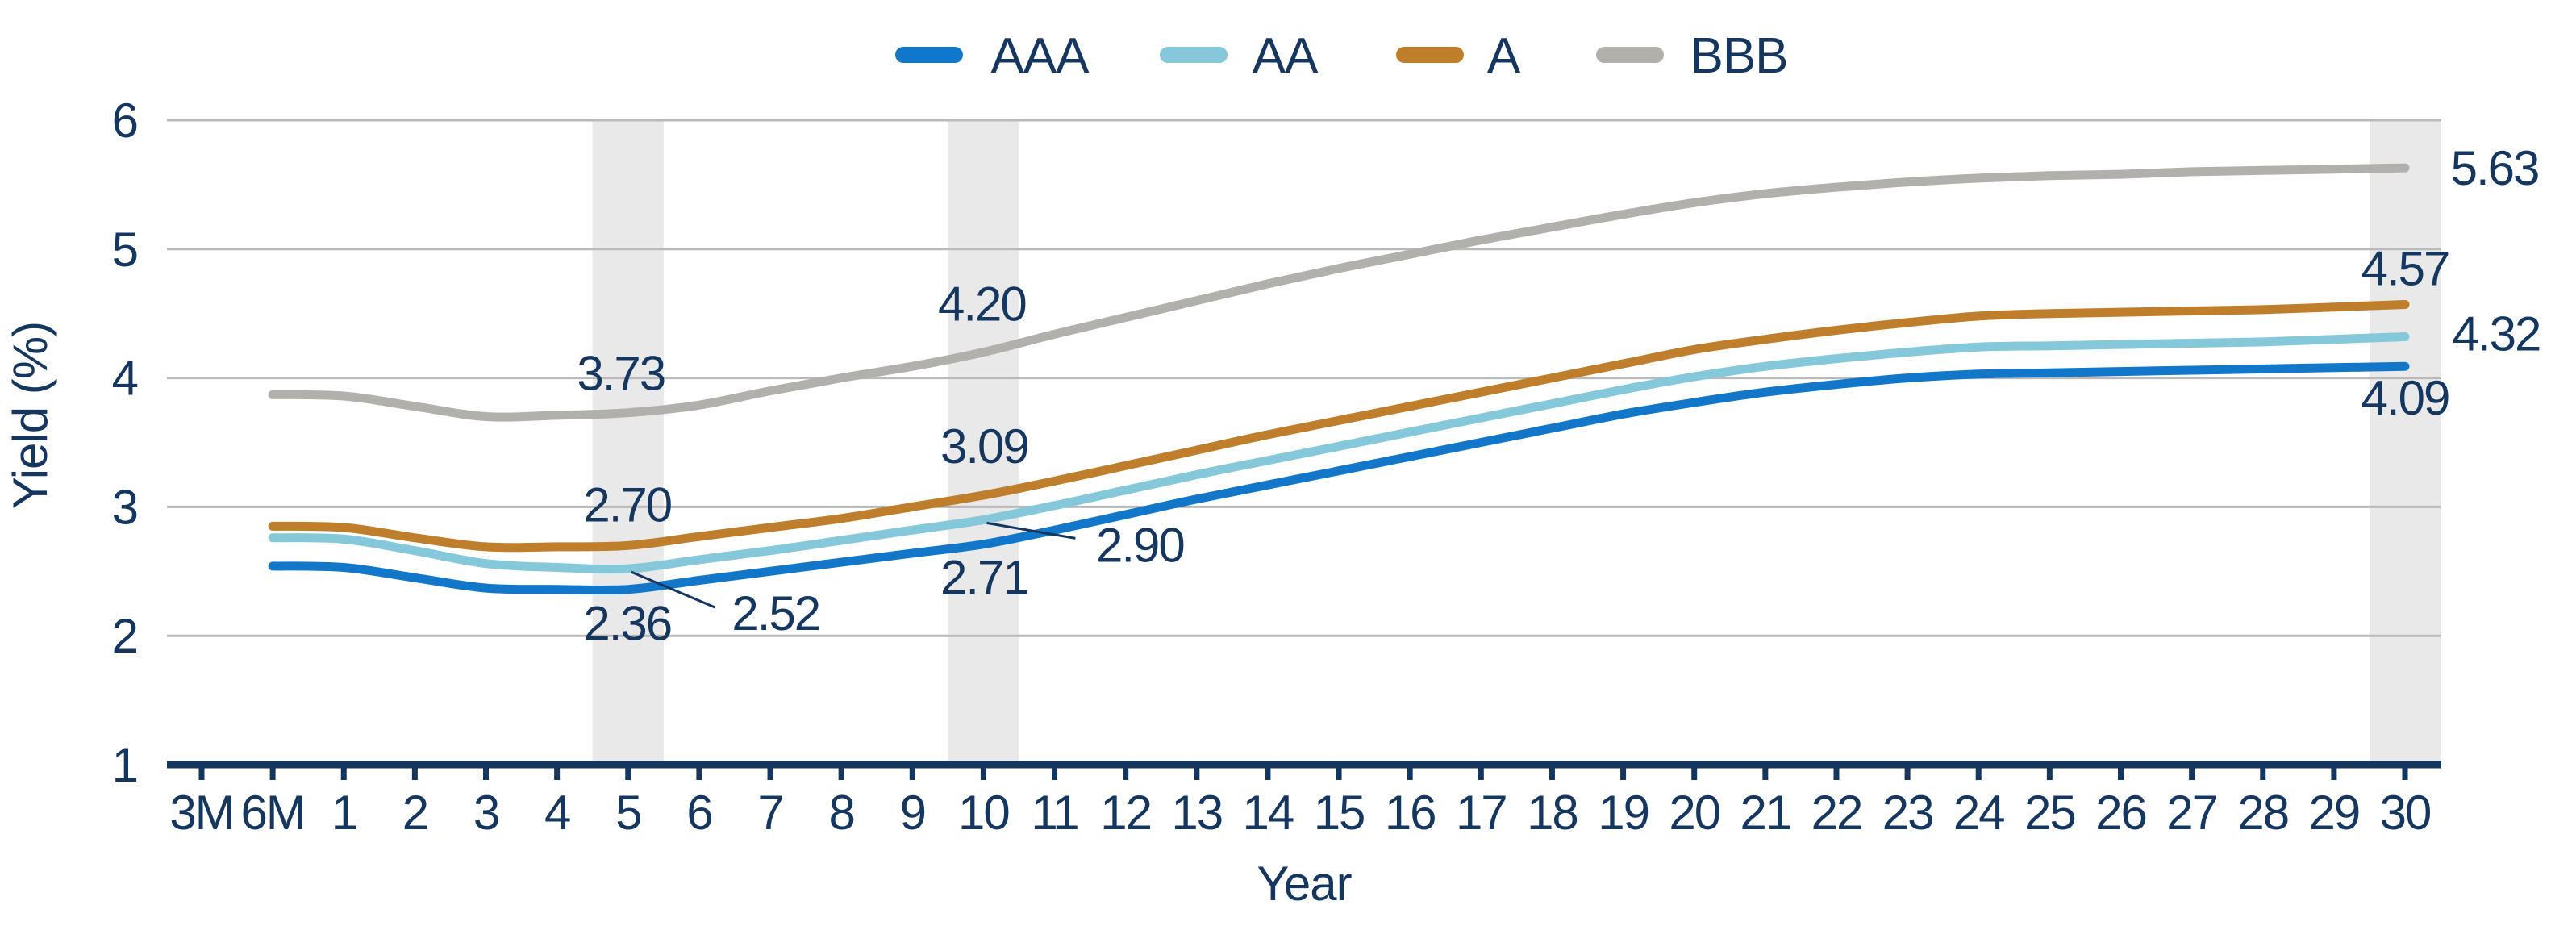 This screenshot has height=930, width=2576. What do you see at coordinates (1907, 813) in the screenshot?
I see `x-tick-label-23: 23` at bounding box center [1907, 813].